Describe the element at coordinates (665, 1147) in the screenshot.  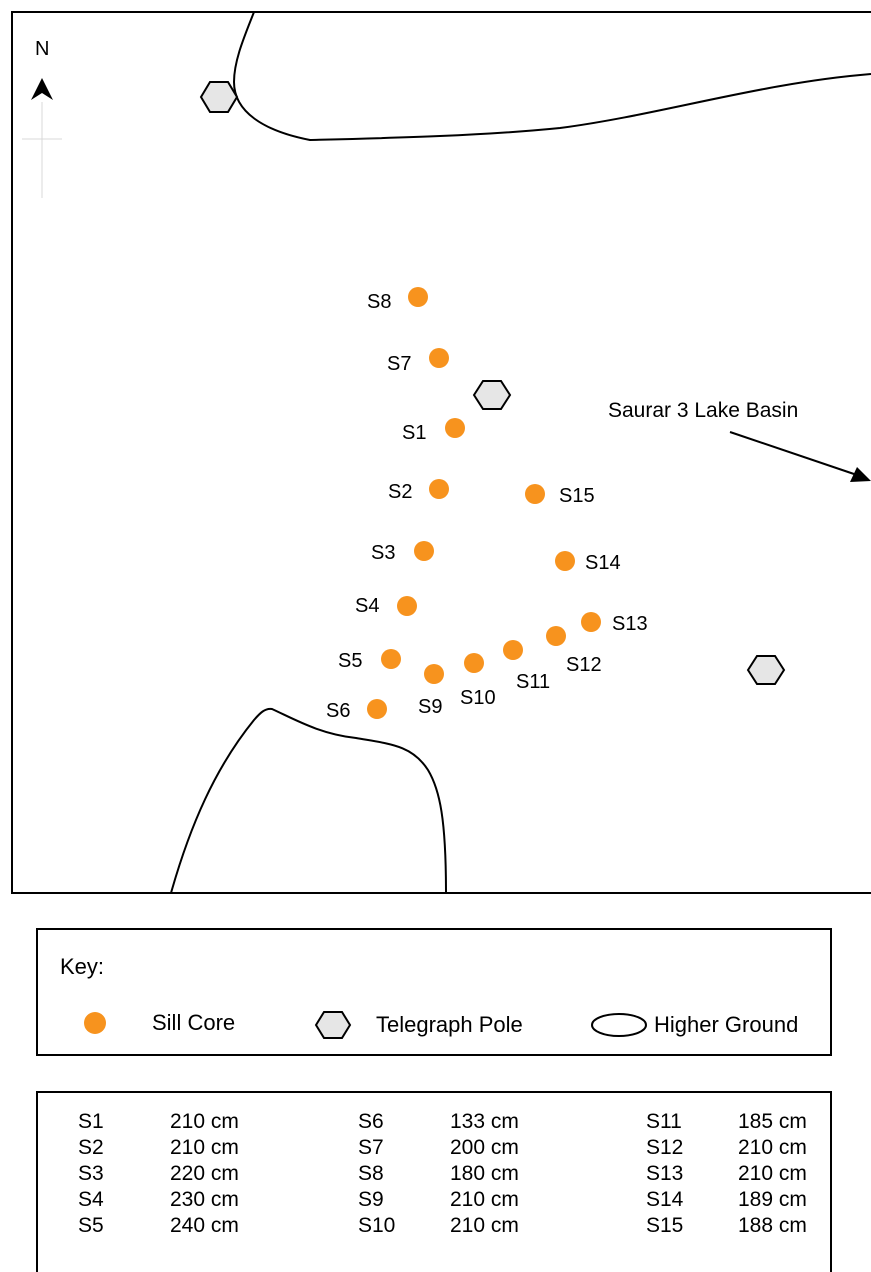
I see `depth-core-id: S12` at that location.